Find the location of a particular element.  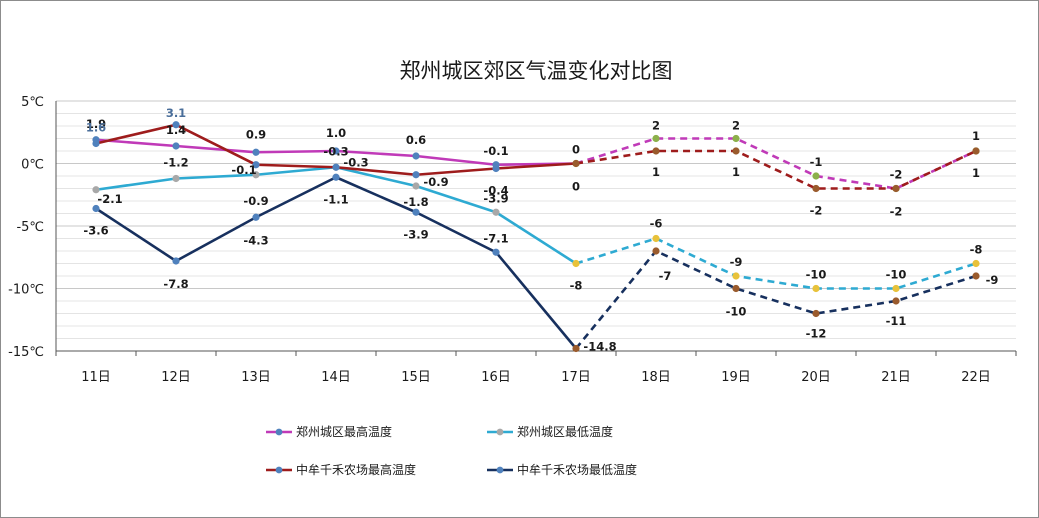

data-label: -7 is located at coordinates (665, 276).